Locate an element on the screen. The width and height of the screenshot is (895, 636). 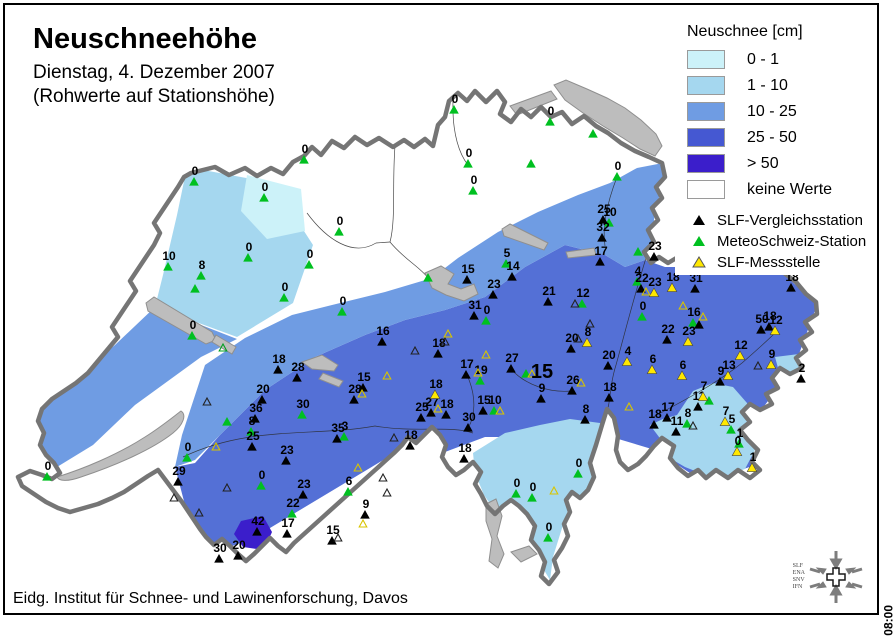
lake-walen is located at coordinates (581, 253).